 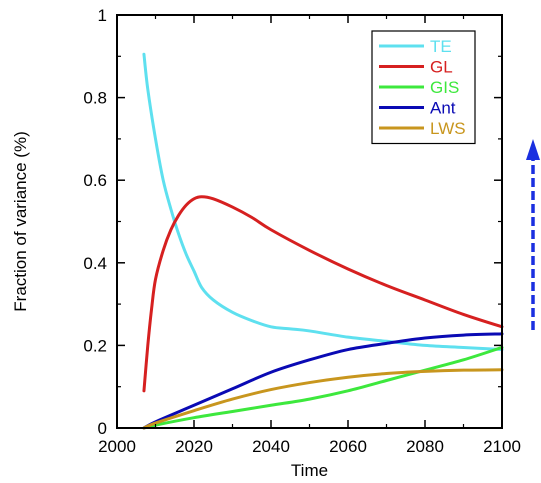 What do you see at coordinates (102, 15) in the screenshot?
I see `y-tick-label: 1` at bounding box center [102, 15].